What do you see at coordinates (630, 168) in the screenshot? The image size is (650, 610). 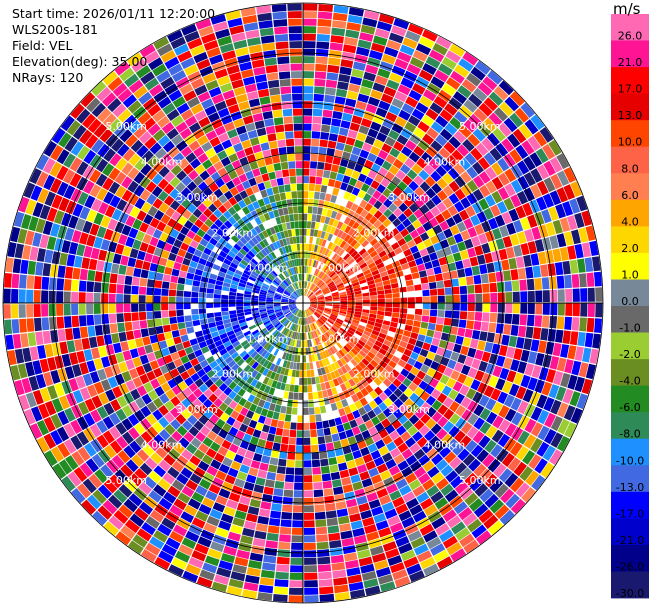 I see `colorbar-tick-label: 8.0` at bounding box center [630, 168].